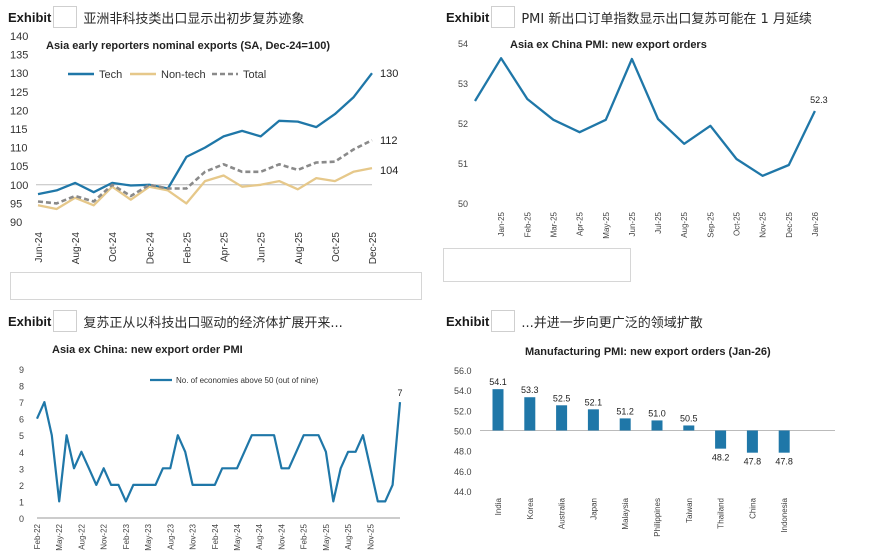  Describe the element at coordinates (399, 393) in the screenshot. I see `end-value-label: 7` at that location.